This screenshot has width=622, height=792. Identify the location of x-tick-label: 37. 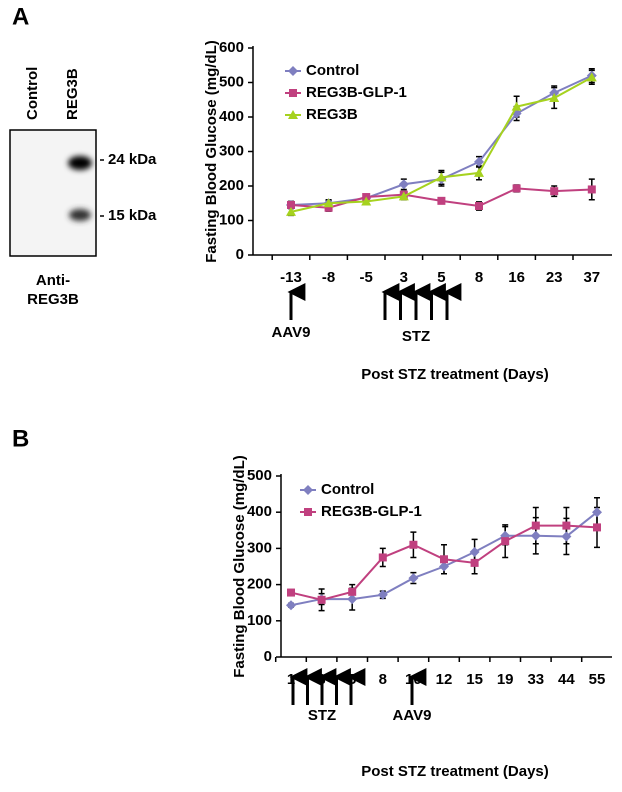
(591, 277).